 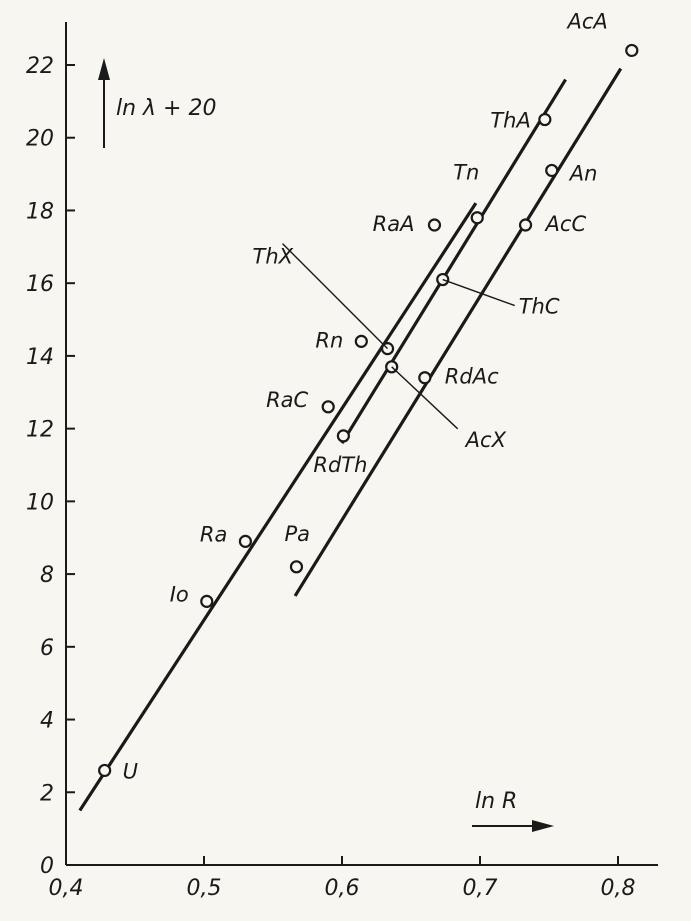 I want to click on y-tick-label: 4, so click(x=47, y=721).